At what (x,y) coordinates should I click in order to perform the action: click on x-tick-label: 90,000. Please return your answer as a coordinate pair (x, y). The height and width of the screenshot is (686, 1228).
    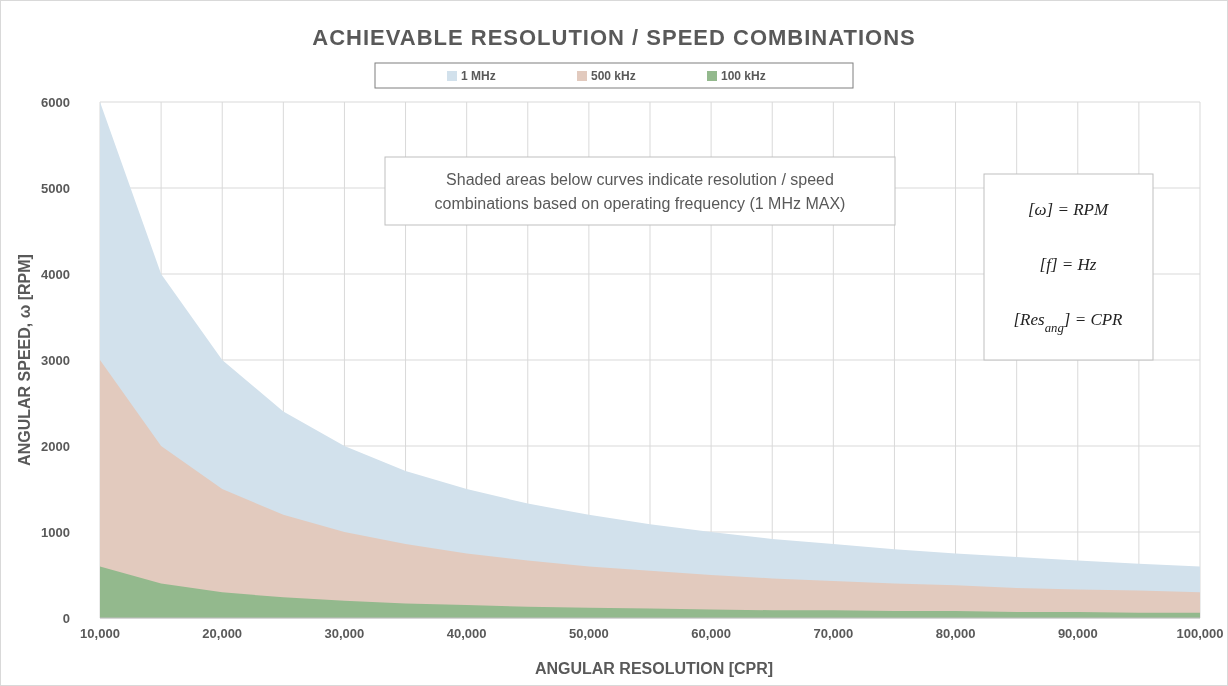
    Looking at the image, I should click on (1077, 633).